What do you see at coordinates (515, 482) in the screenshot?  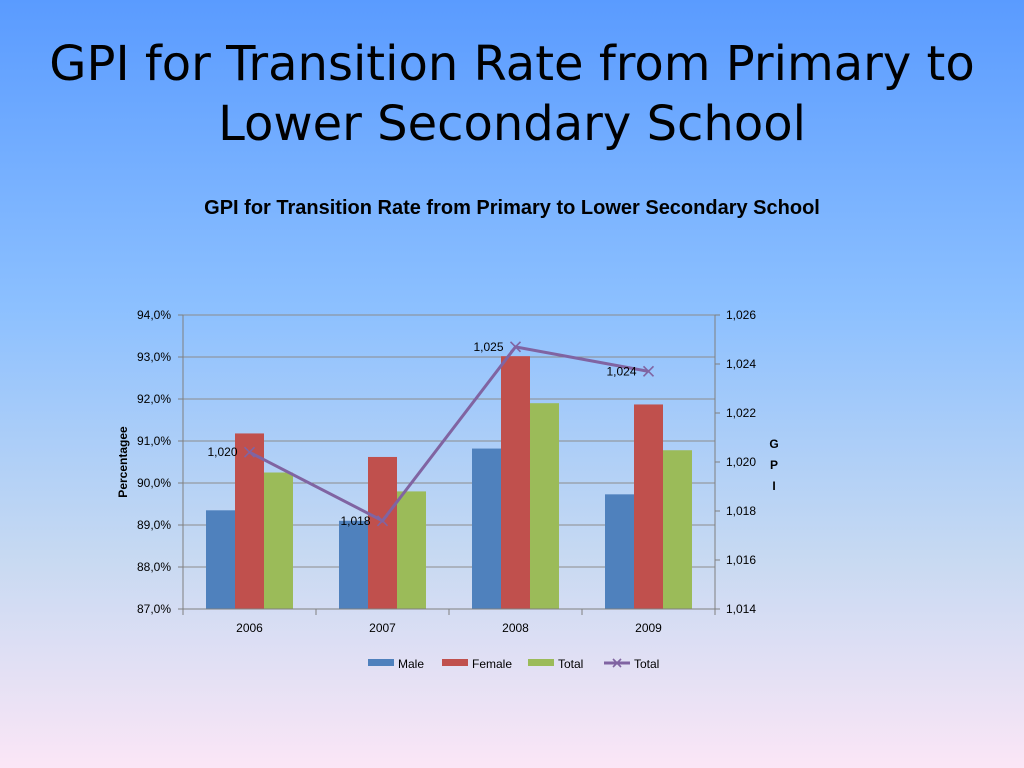 I see `bar-female-2008` at bounding box center [515, 482].